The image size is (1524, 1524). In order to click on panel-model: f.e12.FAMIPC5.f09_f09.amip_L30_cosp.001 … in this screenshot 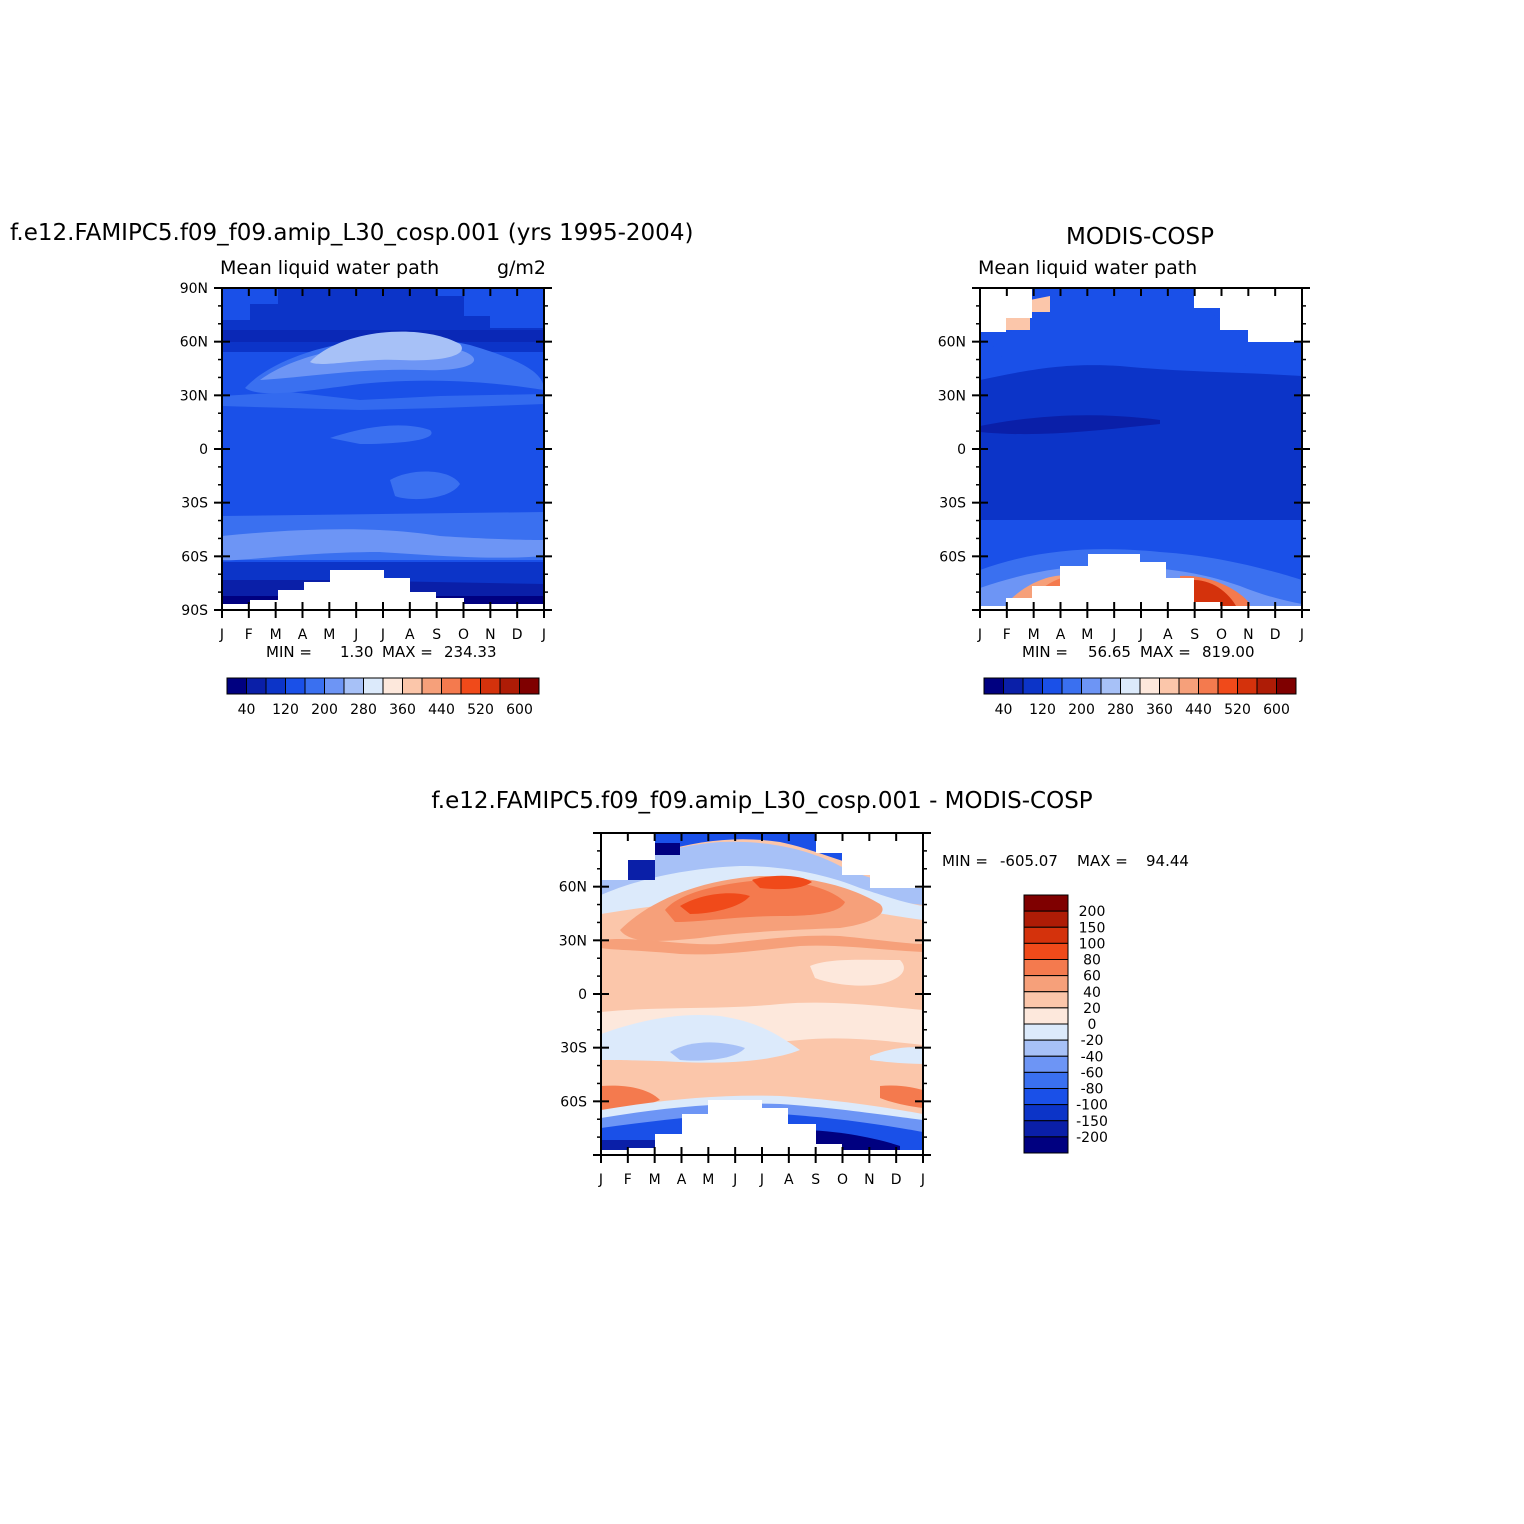, I will do `click(351, 469)`.